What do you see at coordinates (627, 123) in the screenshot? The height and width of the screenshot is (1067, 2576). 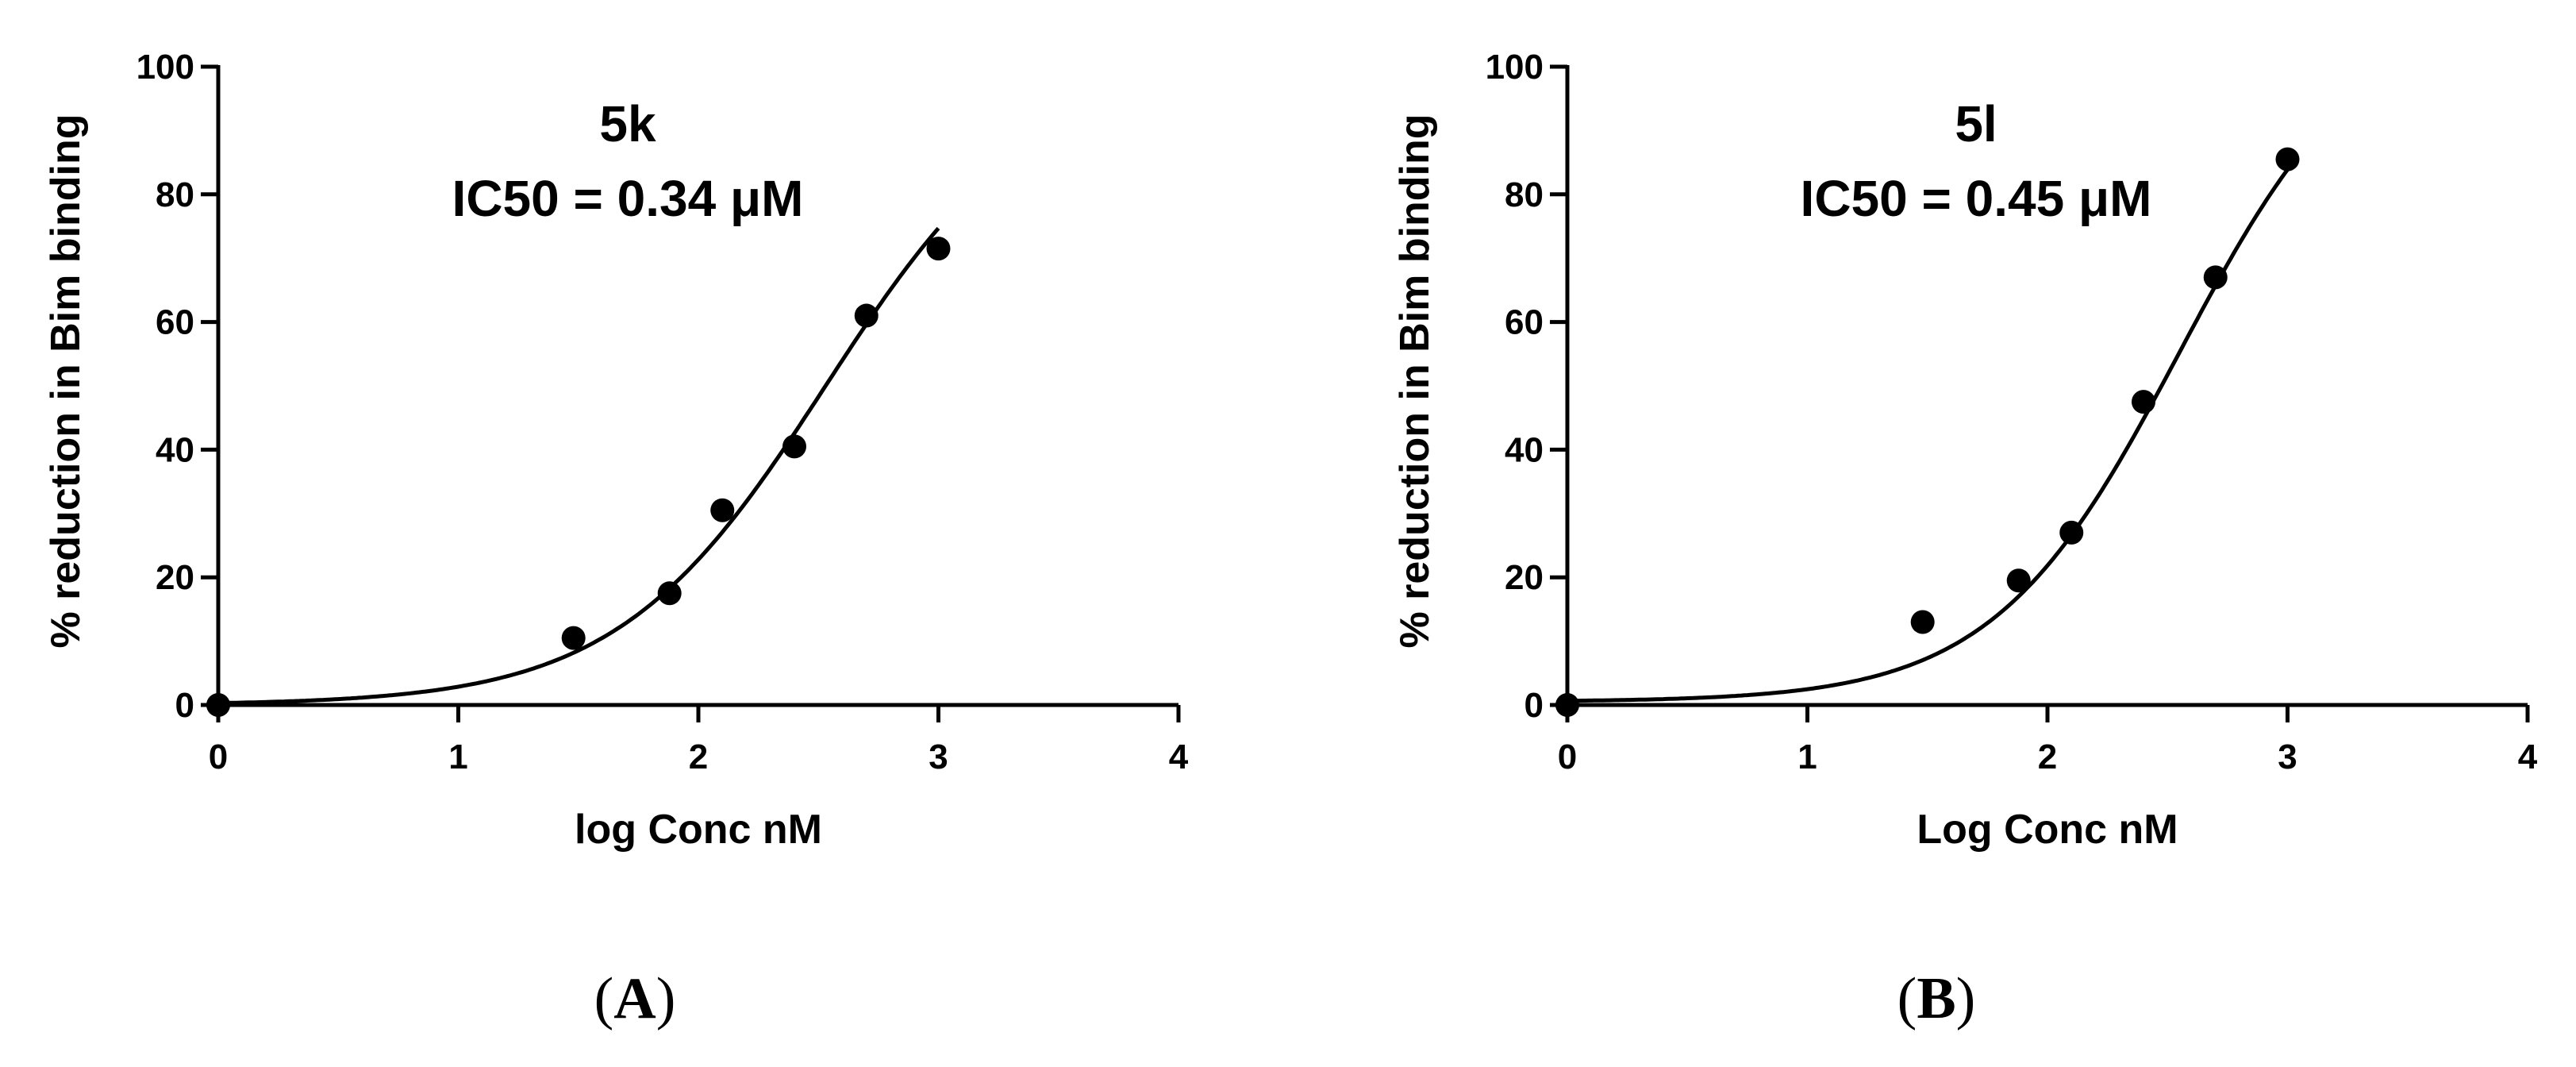 I see `chart-title-line1: 5k` at bounding box center [627, 123].